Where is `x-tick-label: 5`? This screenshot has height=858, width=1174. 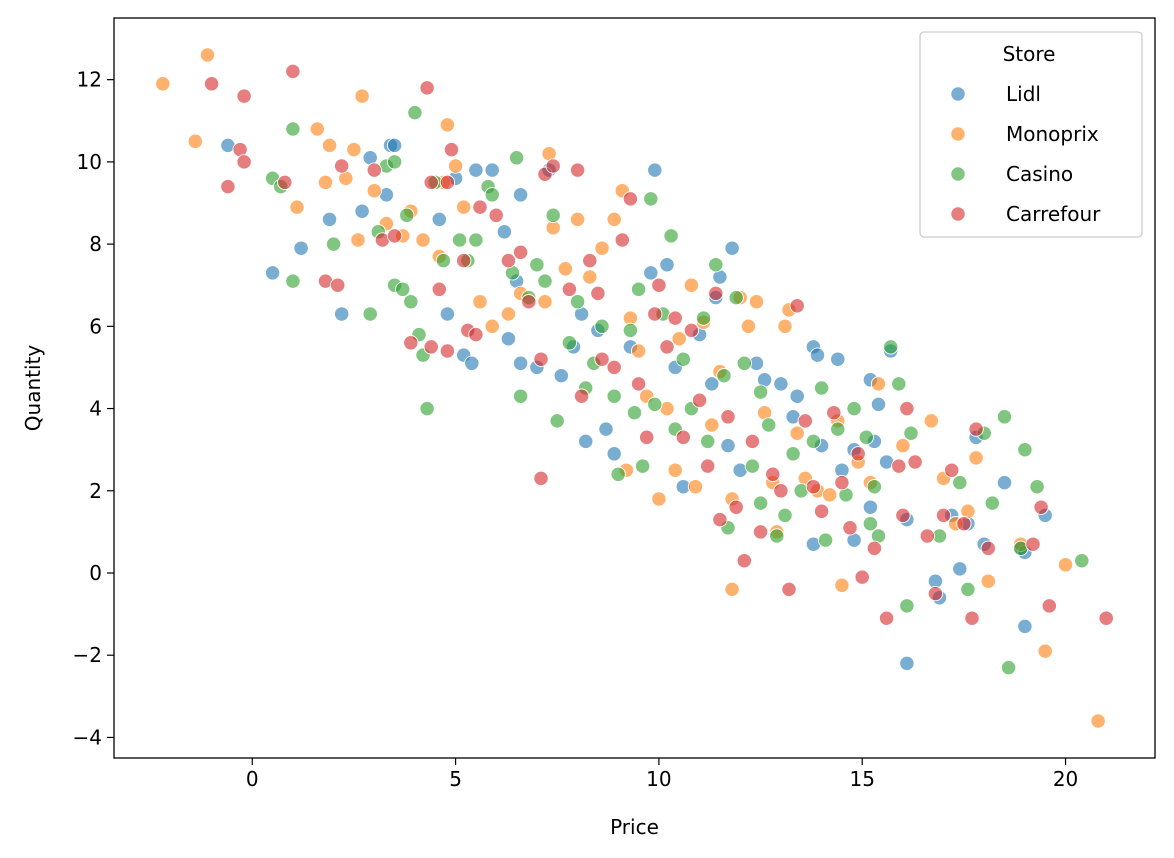 x-tick-label: 5 is located at coordinates (455, 779).